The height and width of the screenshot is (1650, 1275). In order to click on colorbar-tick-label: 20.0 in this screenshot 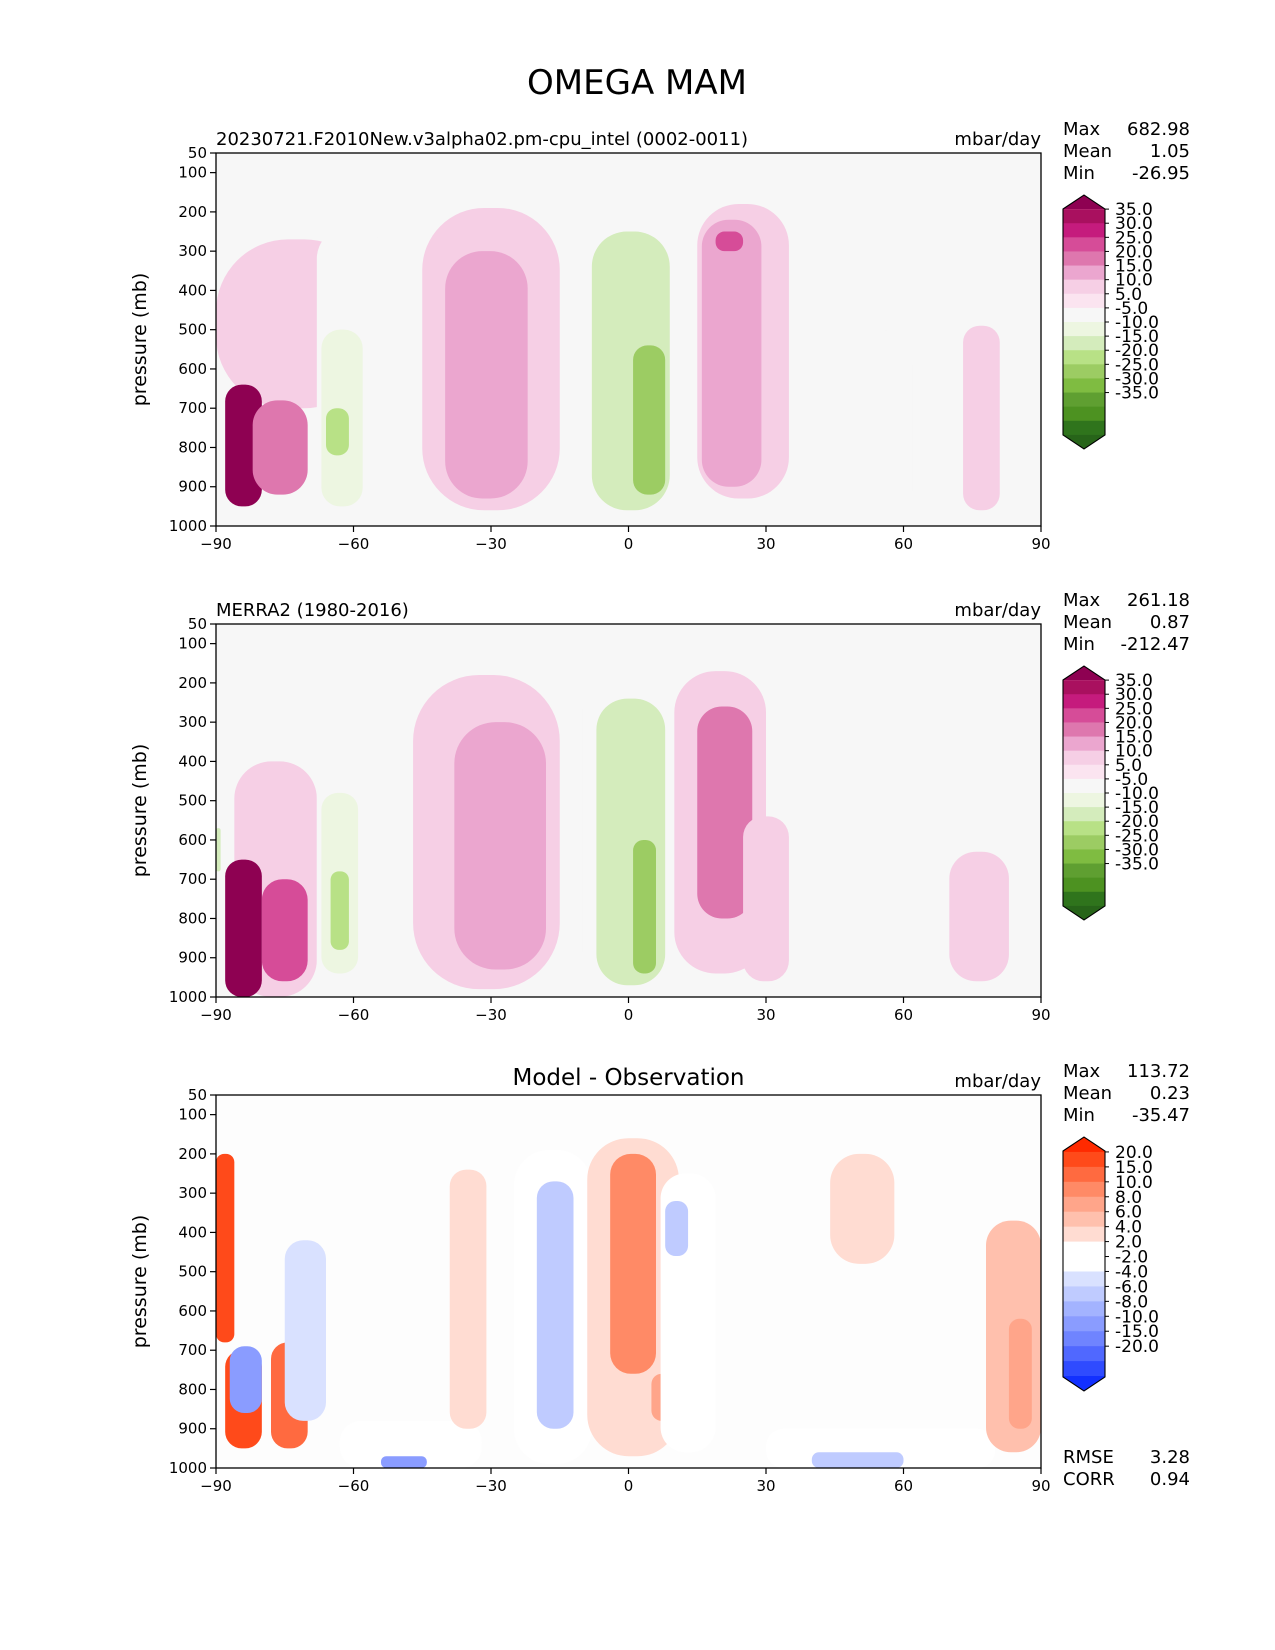, I will do `click(1134, 1153)`.